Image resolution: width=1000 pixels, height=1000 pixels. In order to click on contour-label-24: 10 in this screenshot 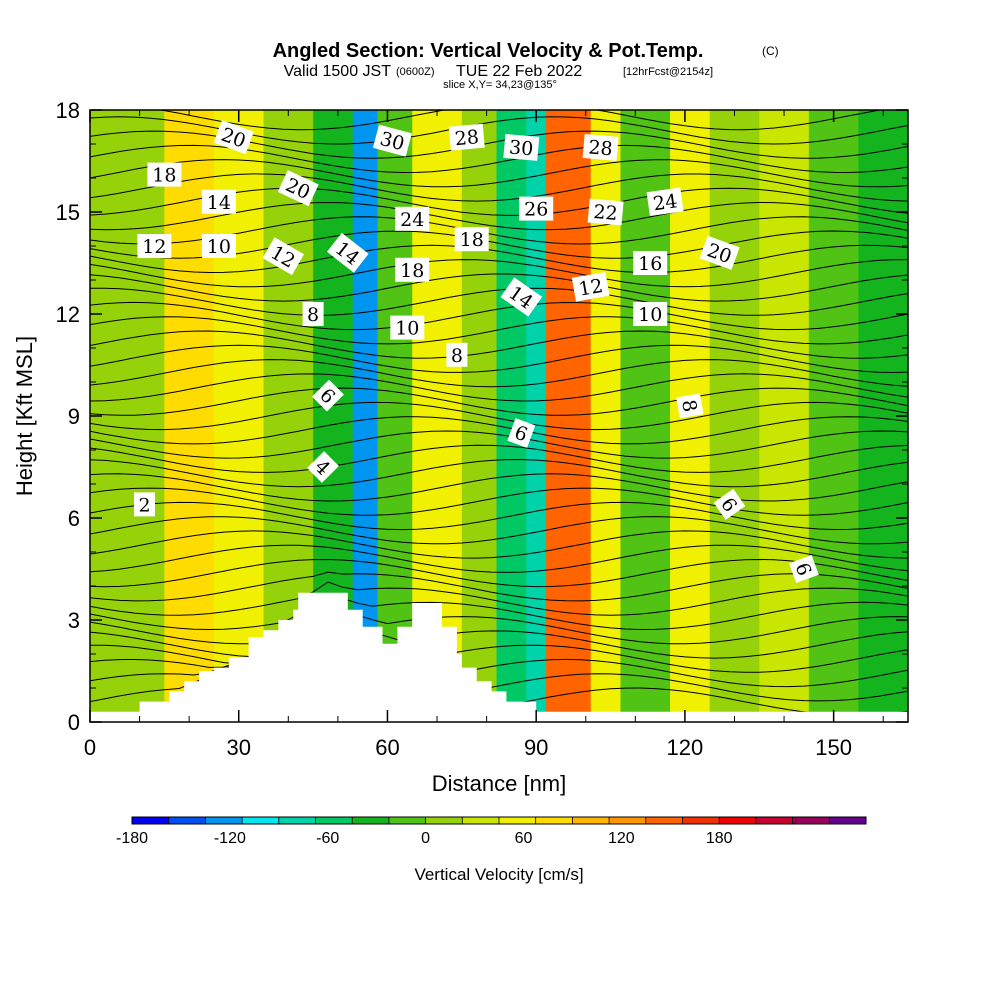, I will do `click(650, 314)`.